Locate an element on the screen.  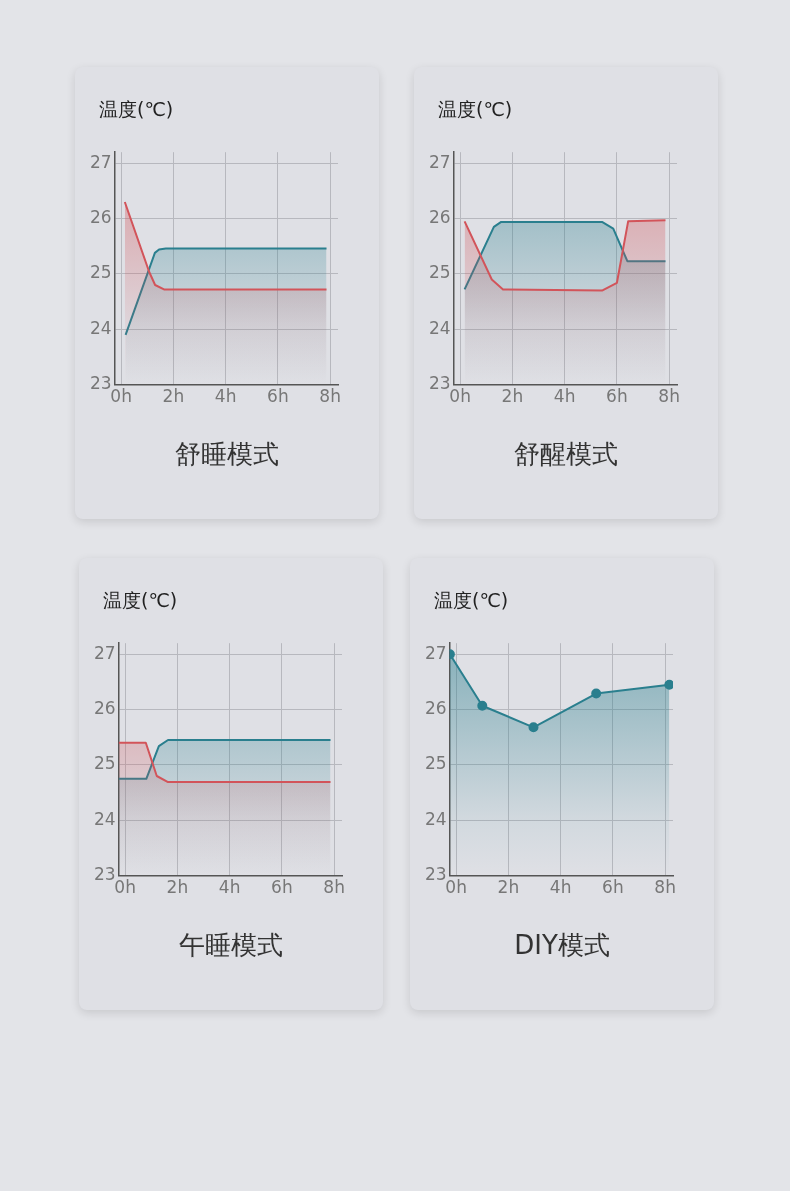
text: 午睡模式 is located at coordinates (231, 945).